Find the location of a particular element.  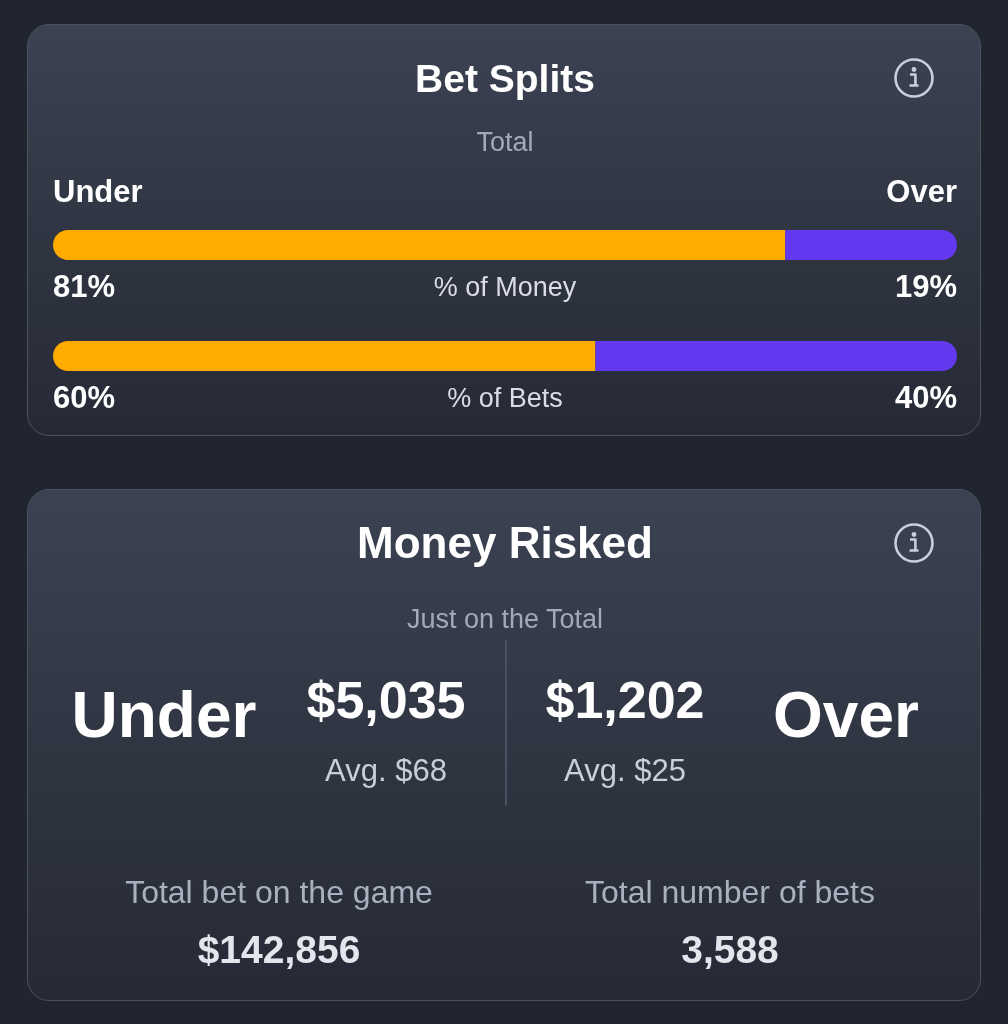

data-label: 40% is located at coordinates (925, 397).